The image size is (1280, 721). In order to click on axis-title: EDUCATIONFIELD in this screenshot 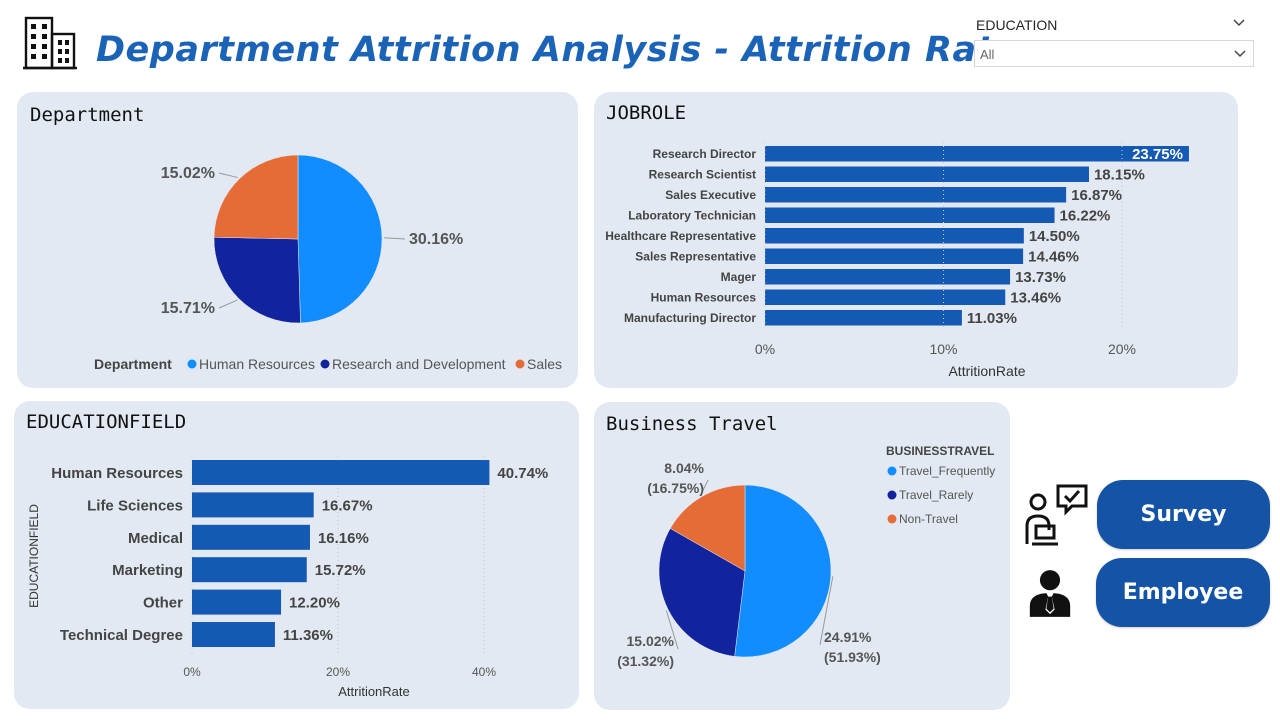, I will do `click(34, 556)`.